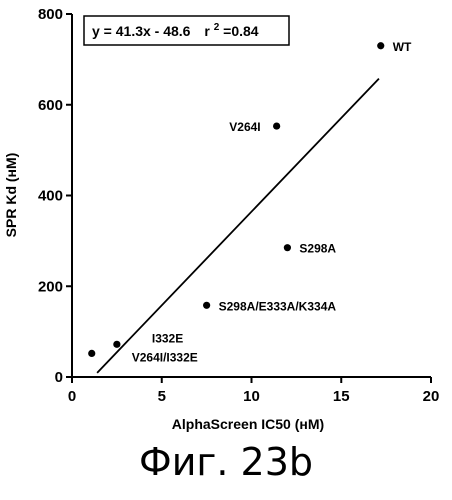 The image size is (452, 500). What do you see at coordinates (341, 396) in the screenshot?
I see `x-tick-label: 15` at bounding box center [341, 396].